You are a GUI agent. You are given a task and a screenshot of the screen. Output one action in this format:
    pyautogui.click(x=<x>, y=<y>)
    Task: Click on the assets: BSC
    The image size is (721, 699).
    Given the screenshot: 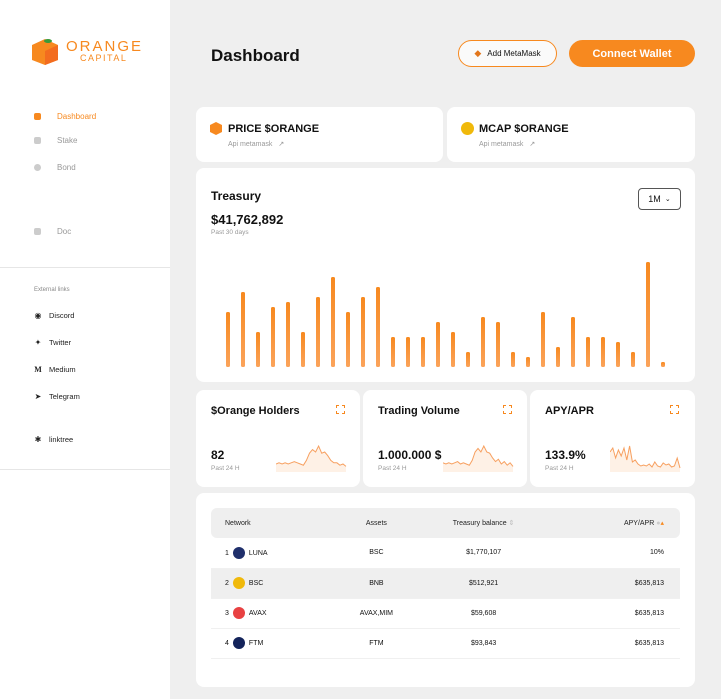 What is the action you would take?
    pyautogui.click(x=376, y=553)
    